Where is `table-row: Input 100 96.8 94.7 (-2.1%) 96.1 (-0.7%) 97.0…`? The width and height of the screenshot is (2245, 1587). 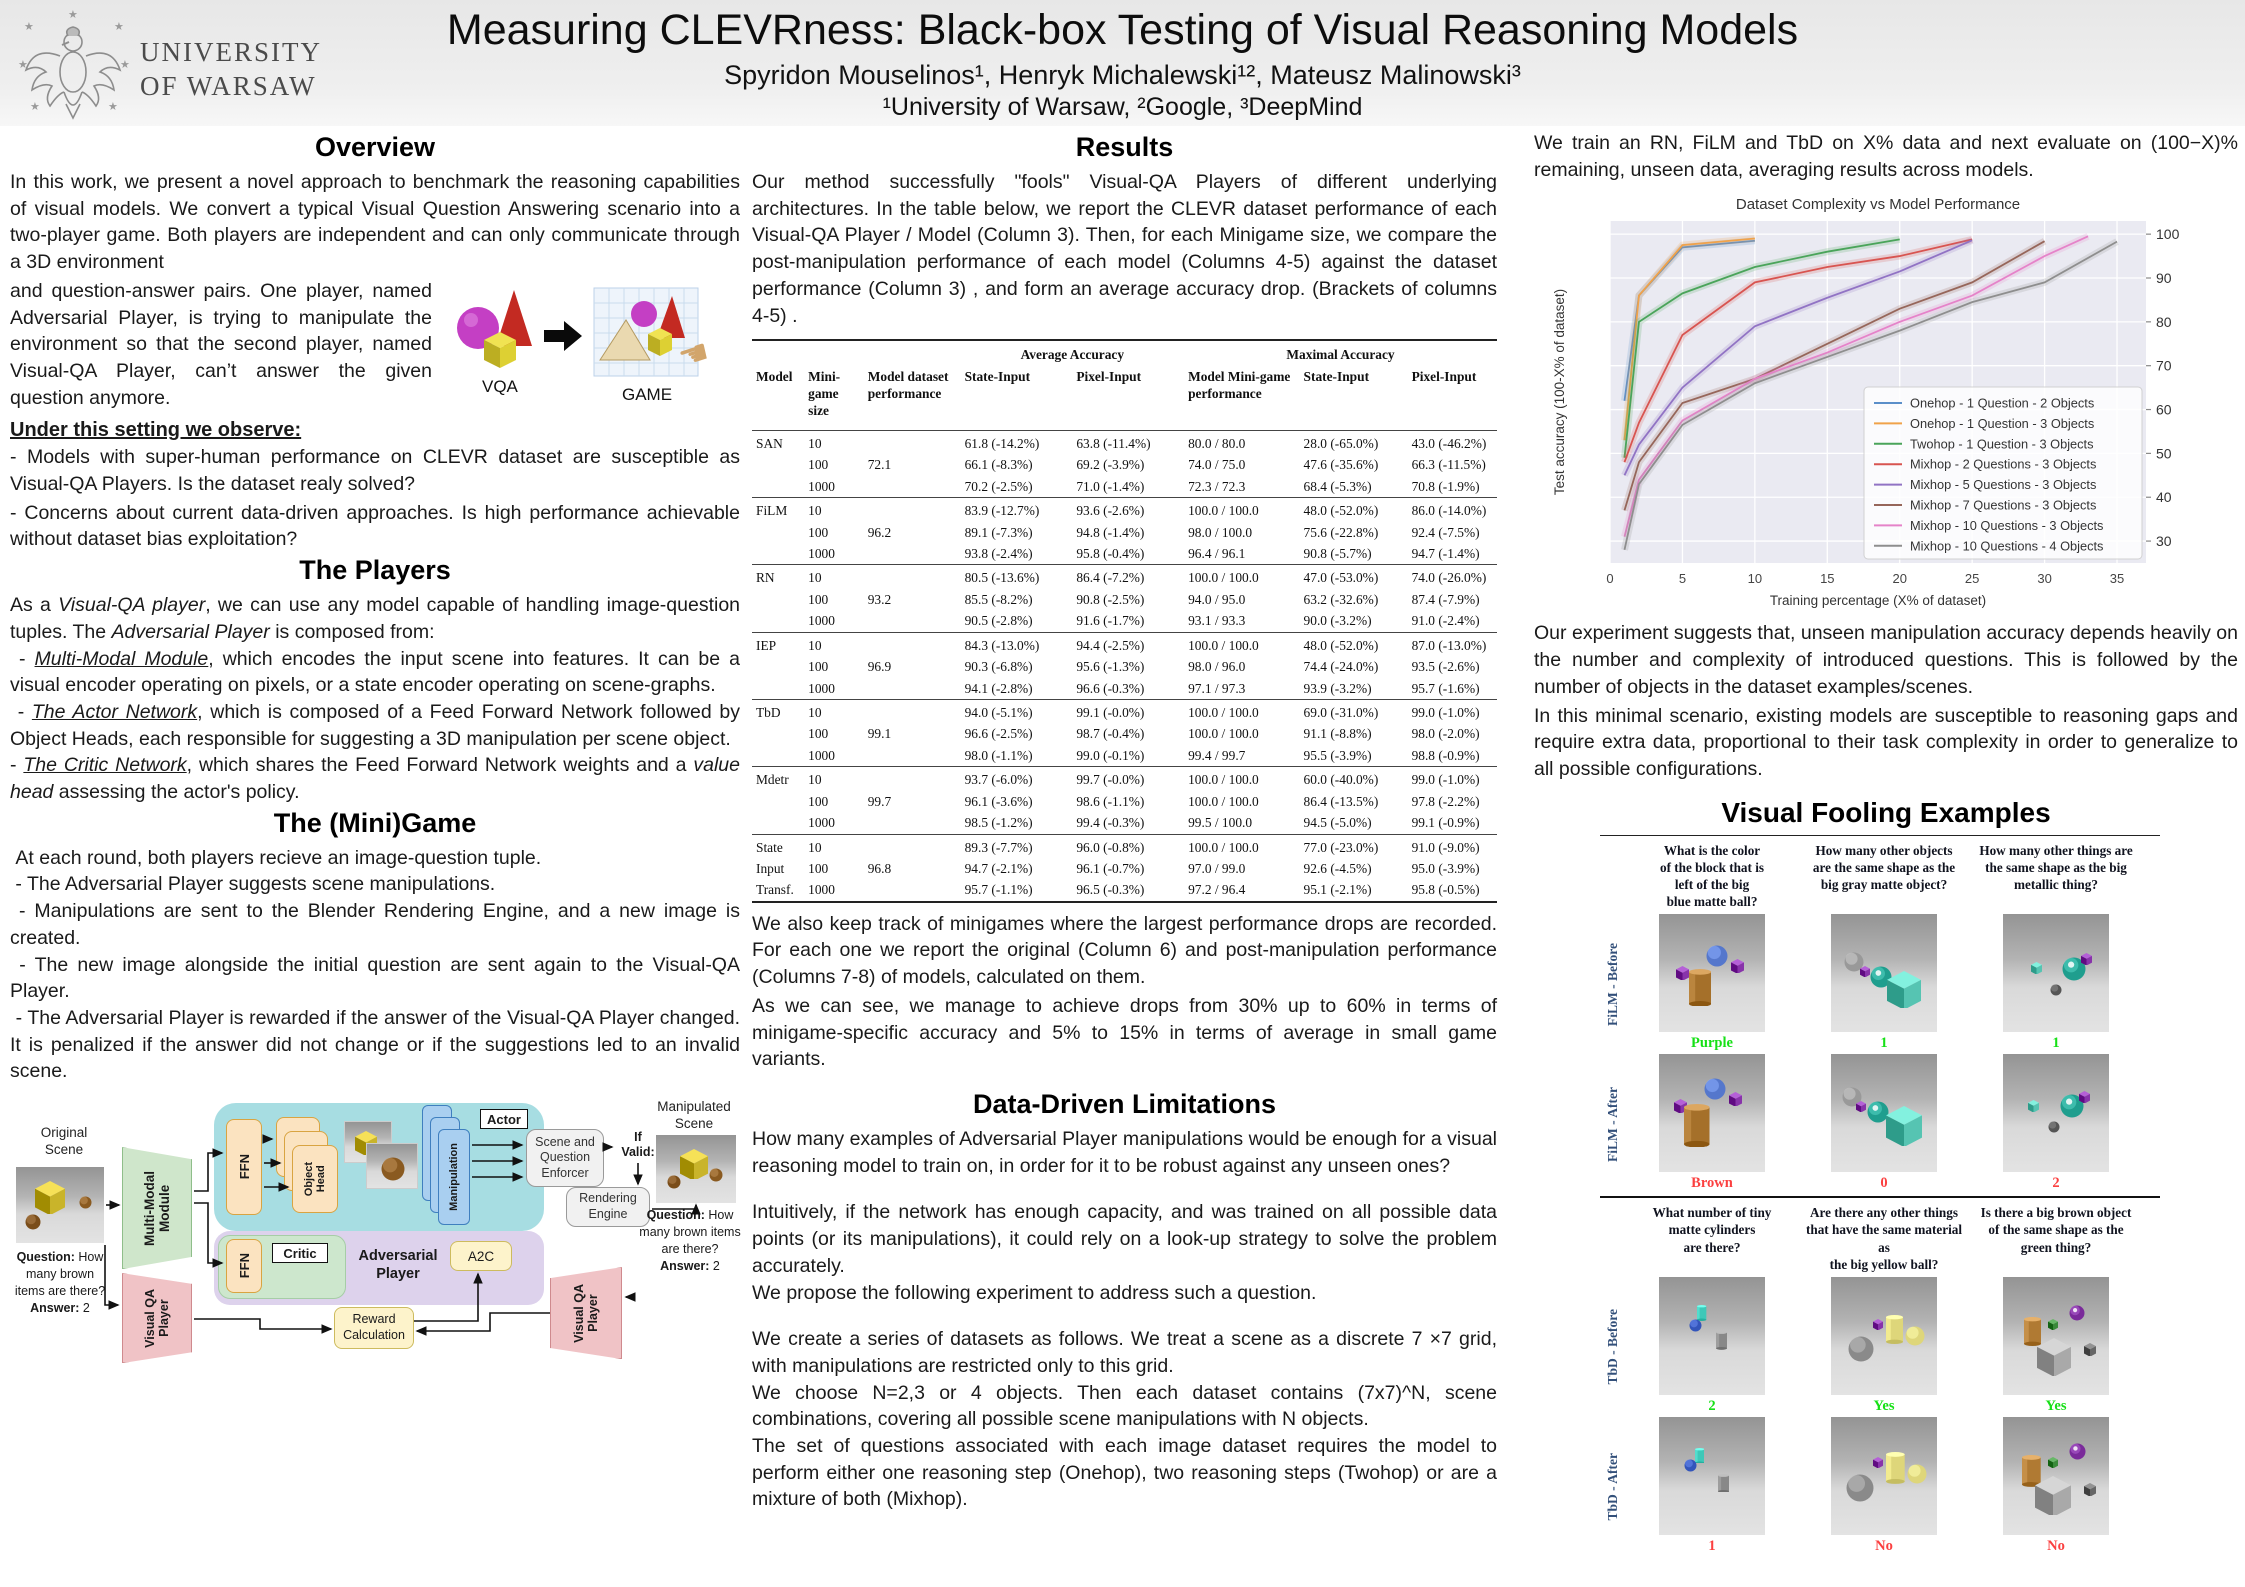 table-row: Input 100 96.8 94.7 (-2.1%) 96.1 (-0.7%) 97.0… is located at coordinates (1124, 868).